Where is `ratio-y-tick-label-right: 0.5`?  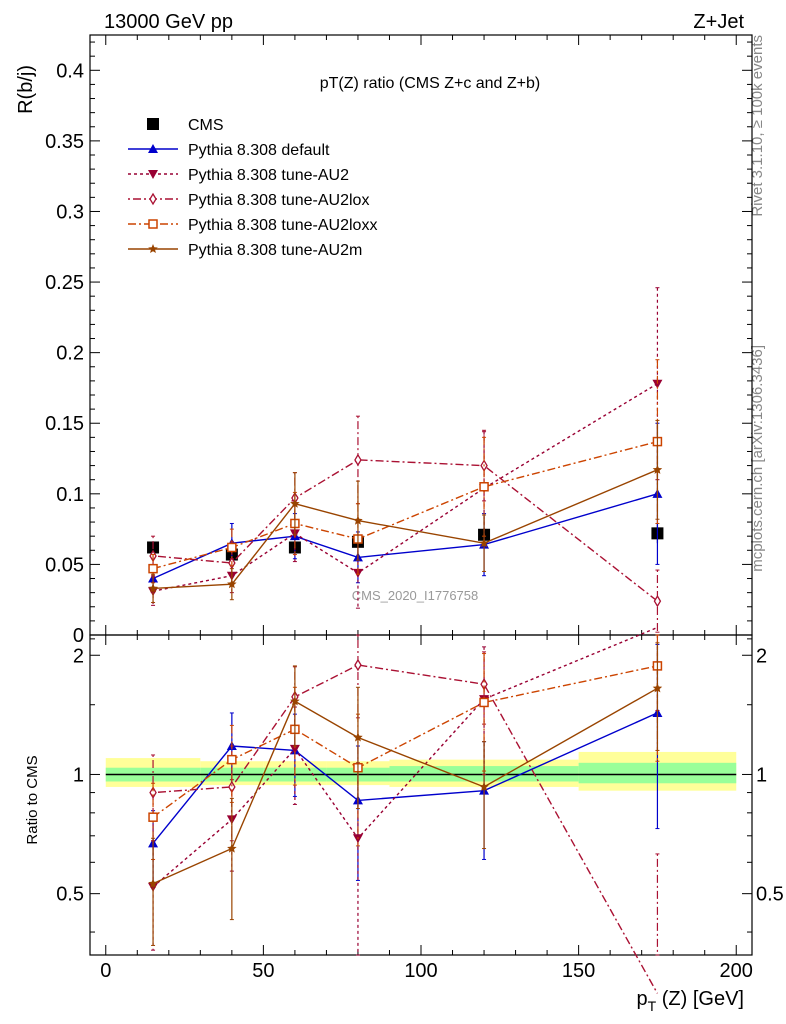
ratio-y-tick-label-right: 0.5 is located at coordinates (770, 895).